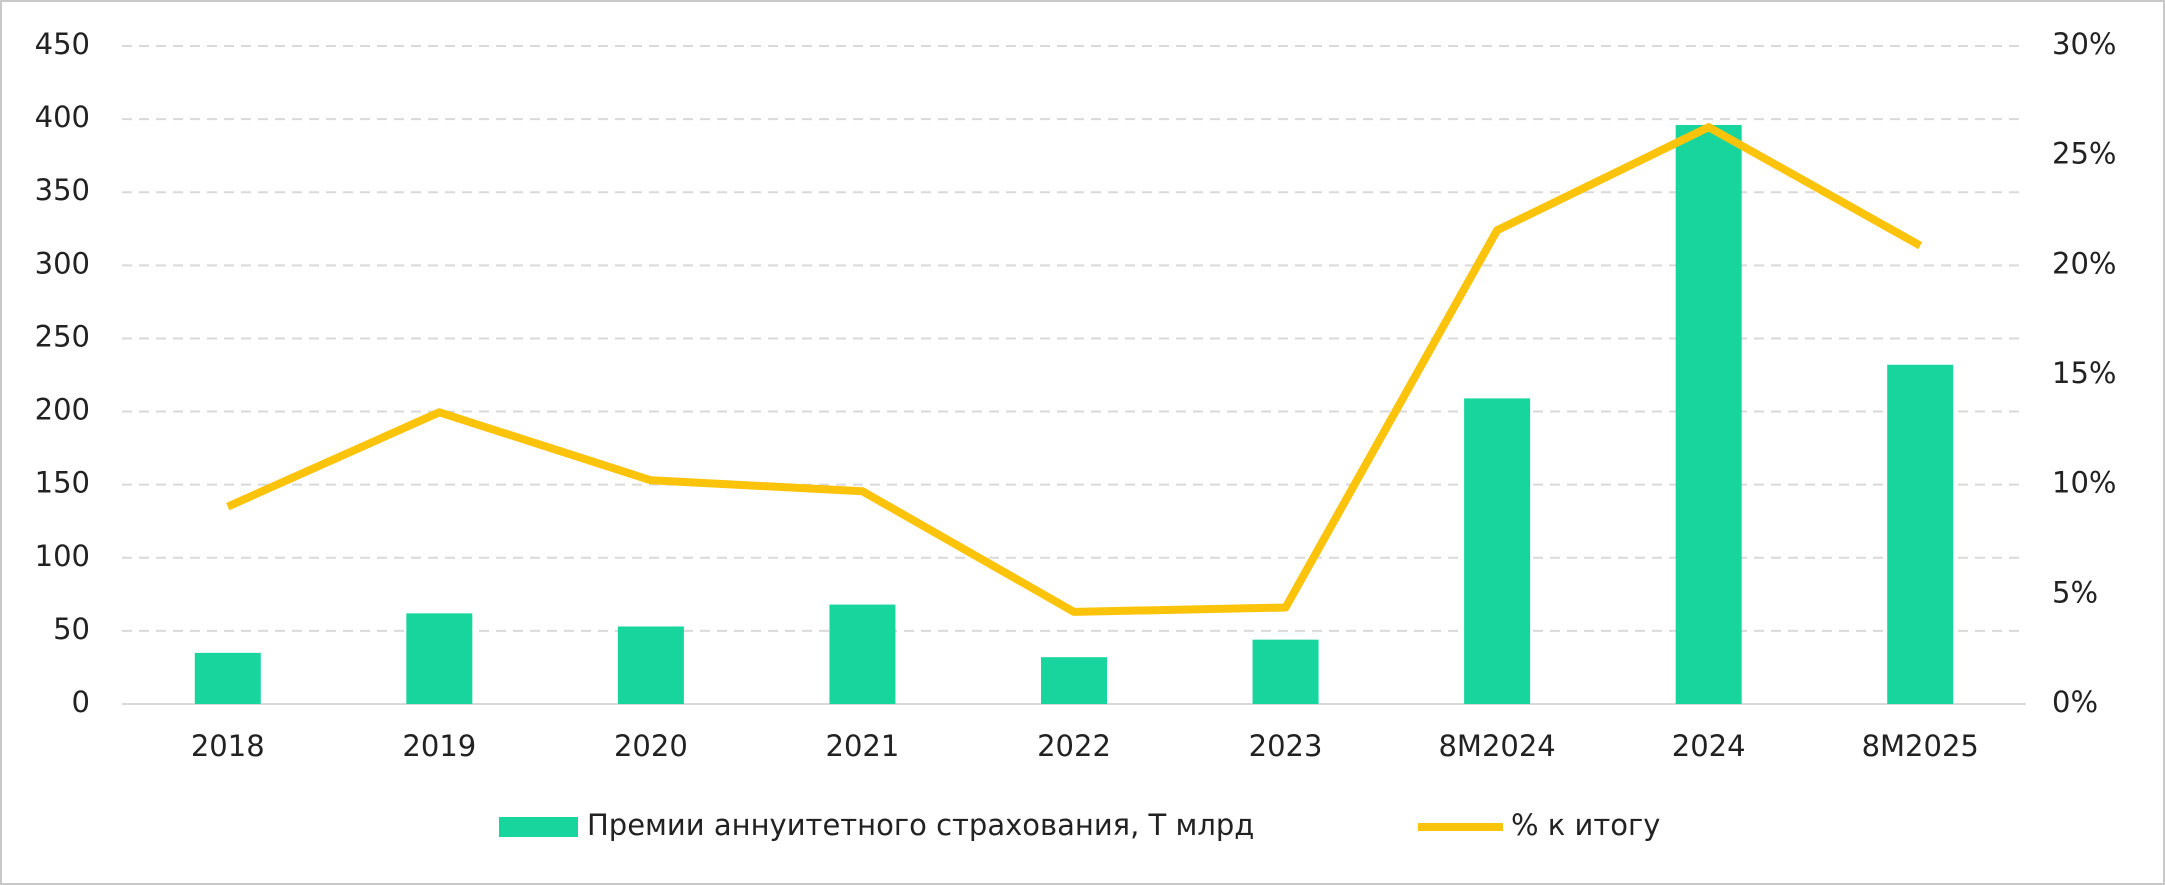 The height and width of the screenshot is (885, 2165). Describe the element at coordinates (2084, 483) in the screenshot. I see `y2-tick-label: 10%` at that location.